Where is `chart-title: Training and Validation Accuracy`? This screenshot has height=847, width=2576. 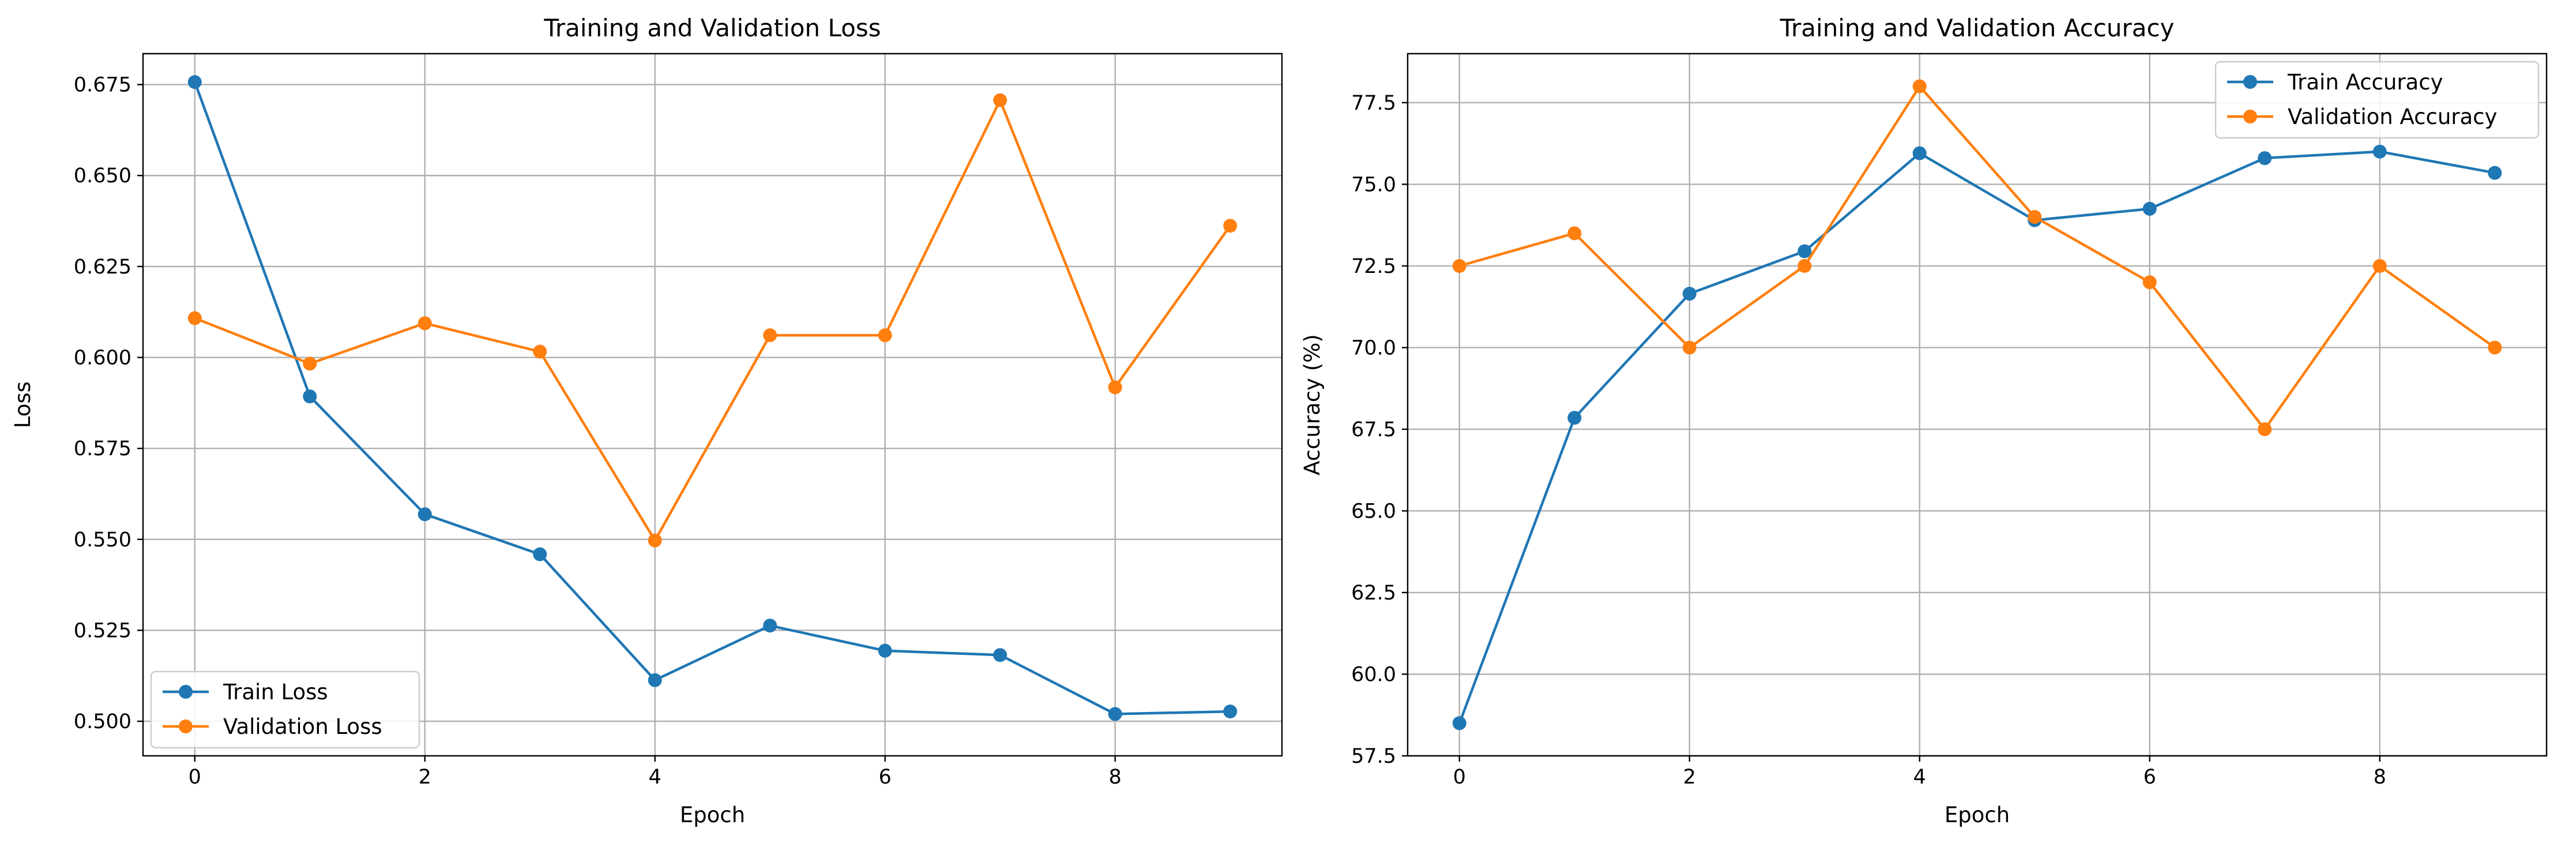 chart-title: Training and Validation Accuracy is located at coordinates (1977, 28).